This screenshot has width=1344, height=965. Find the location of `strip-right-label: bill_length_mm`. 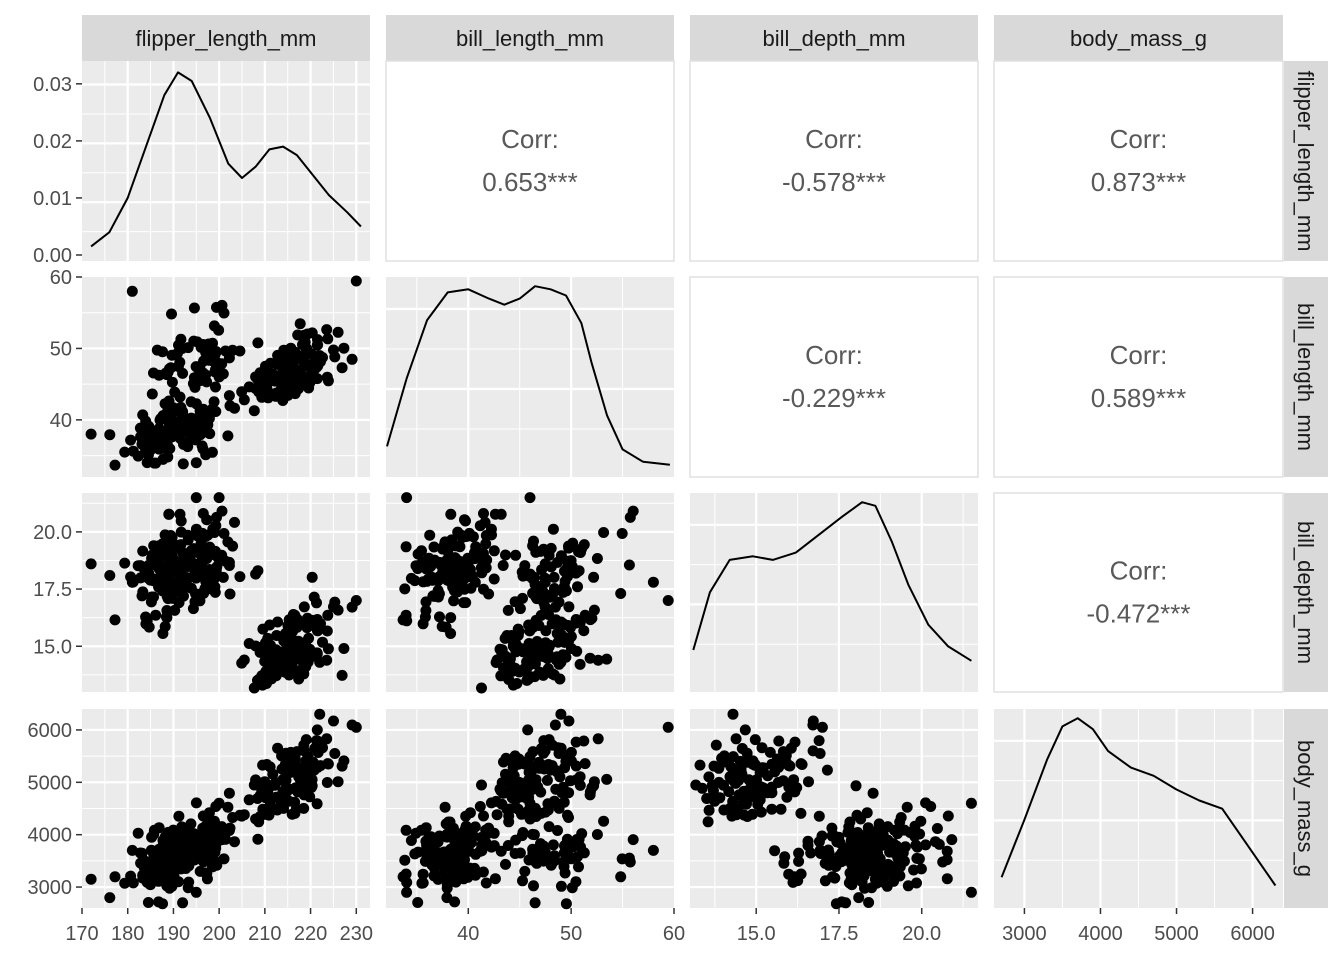

strip-right-label: bill_length_mm is located at coordinates (1305, 377).